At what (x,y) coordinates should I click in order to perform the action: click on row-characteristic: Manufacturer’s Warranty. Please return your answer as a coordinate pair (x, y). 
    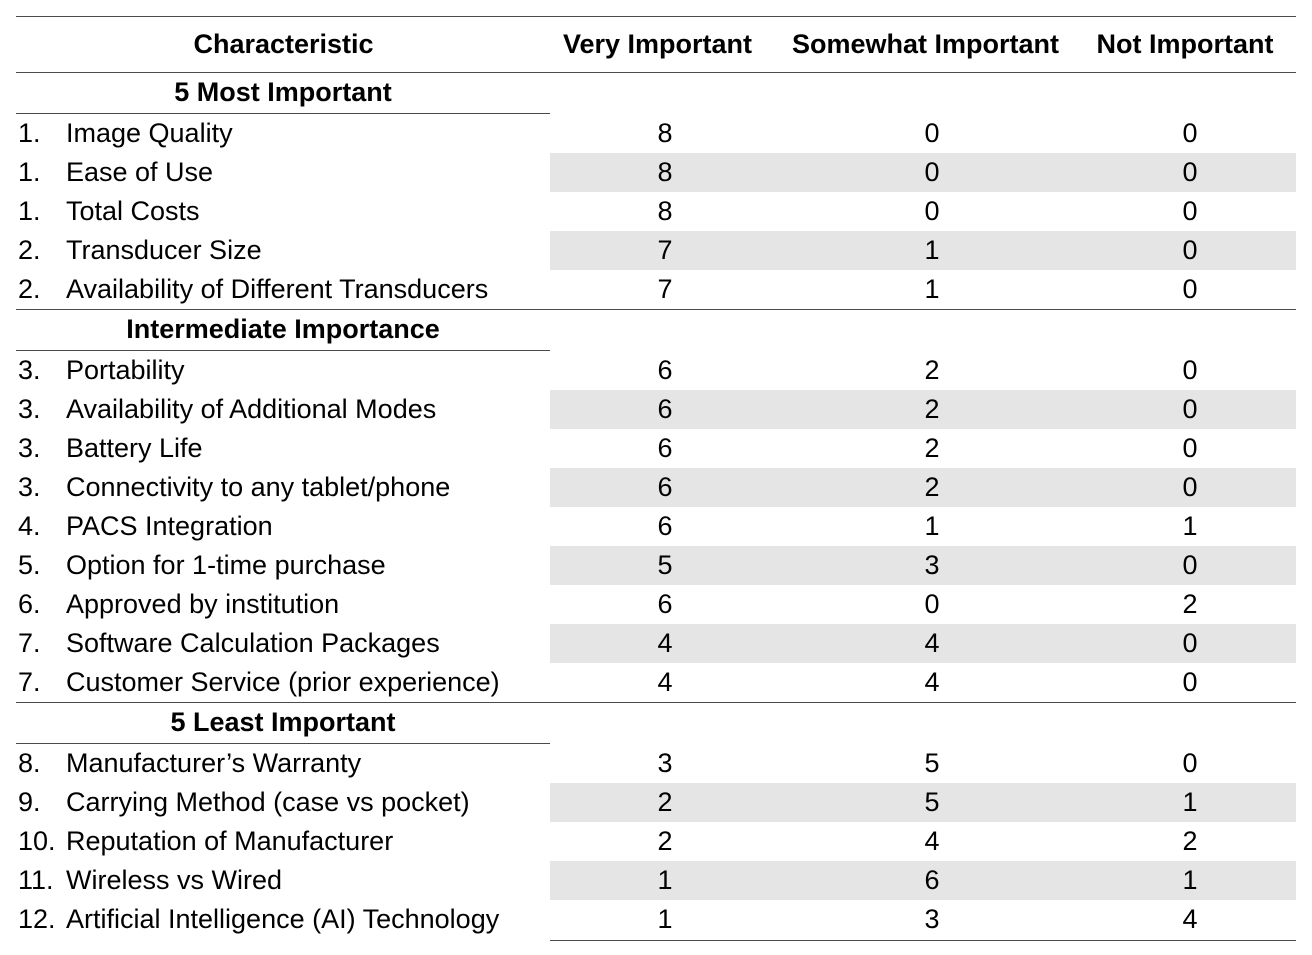
    Looking at the image, I should click on (214, 763).